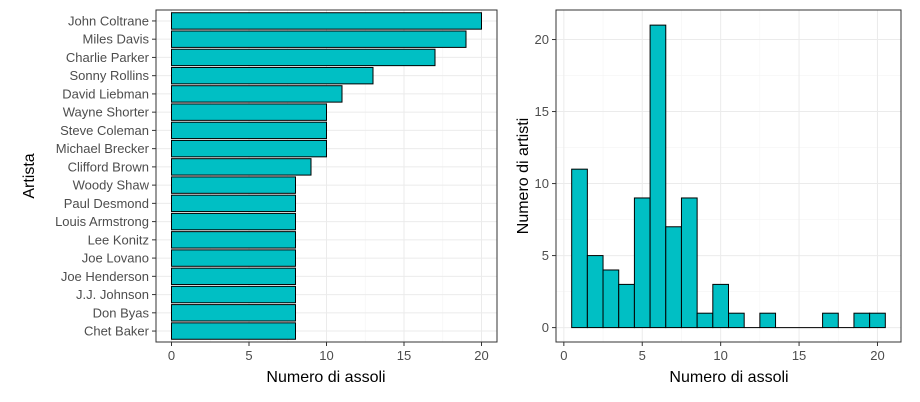 This screenshot has height=402, width=920. I want to click on bar-chart-y-tick-label: Joe Henderson, so click(105, 276).